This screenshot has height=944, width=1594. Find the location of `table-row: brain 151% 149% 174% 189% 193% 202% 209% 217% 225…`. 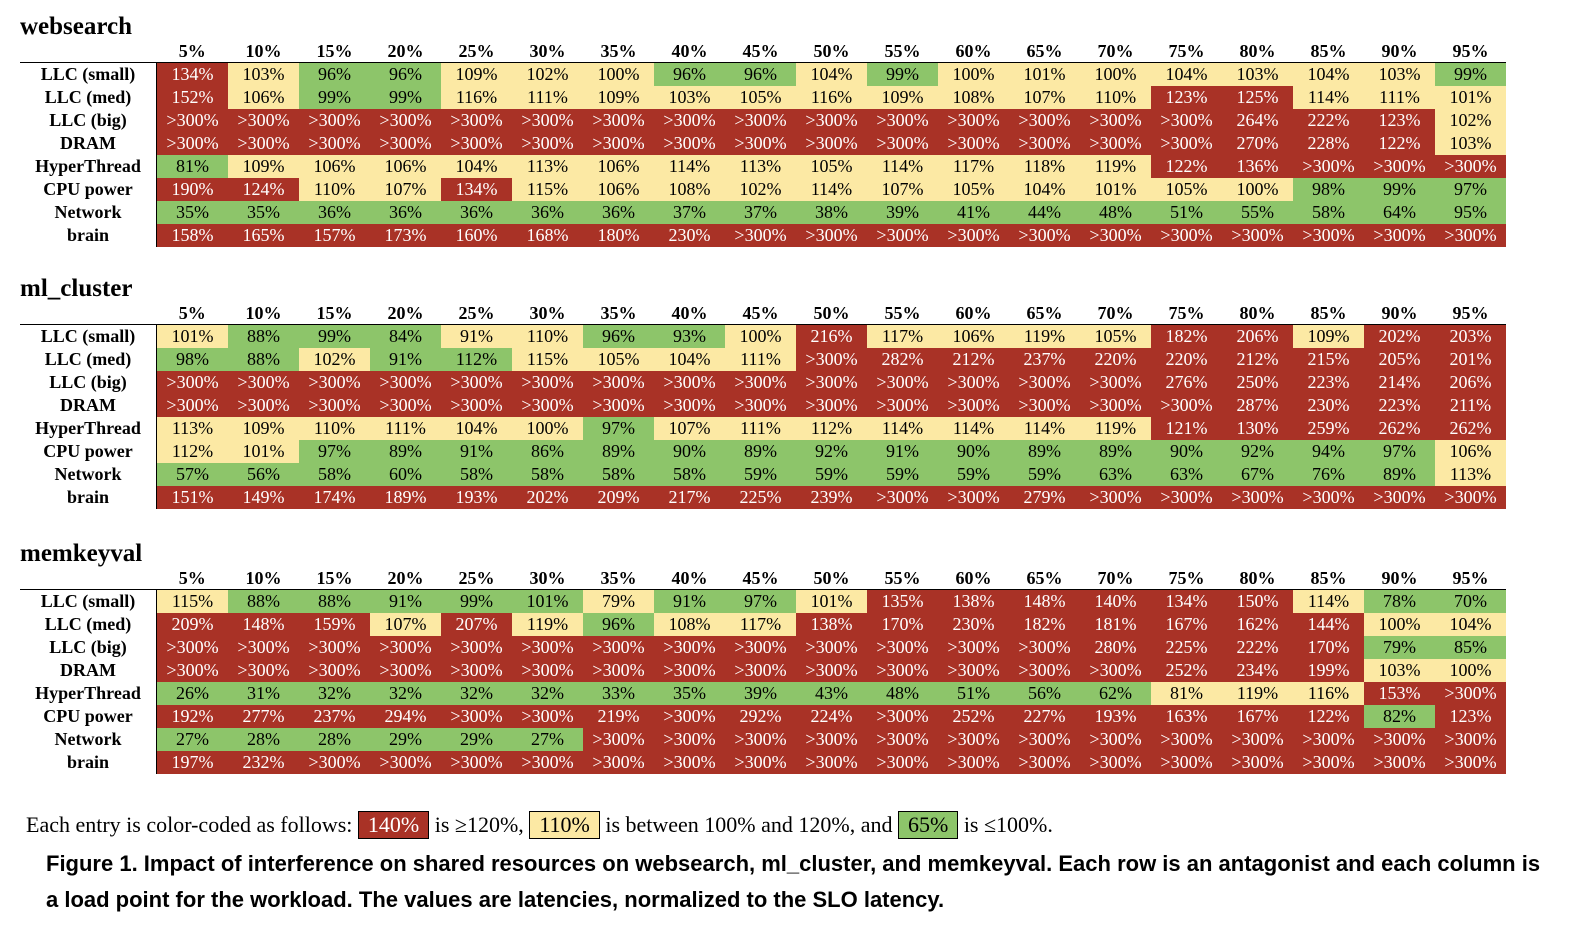

table-row: brain 151% 149% 174% 189% 193% 202% 209% 217% 225… is located at coordinates (763, 497).